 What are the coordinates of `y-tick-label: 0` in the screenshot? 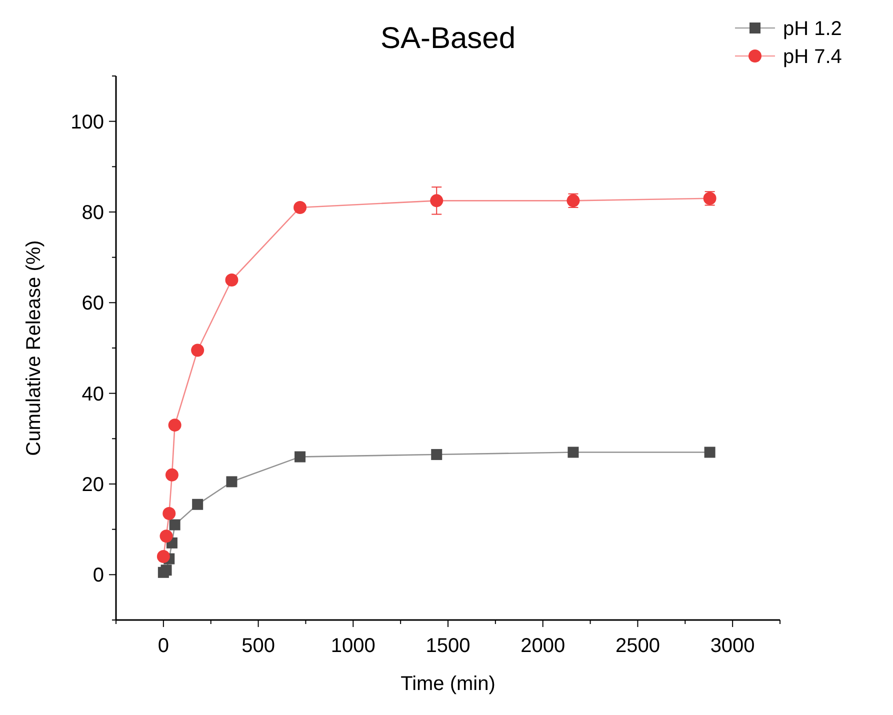 It's located at (98, 575).